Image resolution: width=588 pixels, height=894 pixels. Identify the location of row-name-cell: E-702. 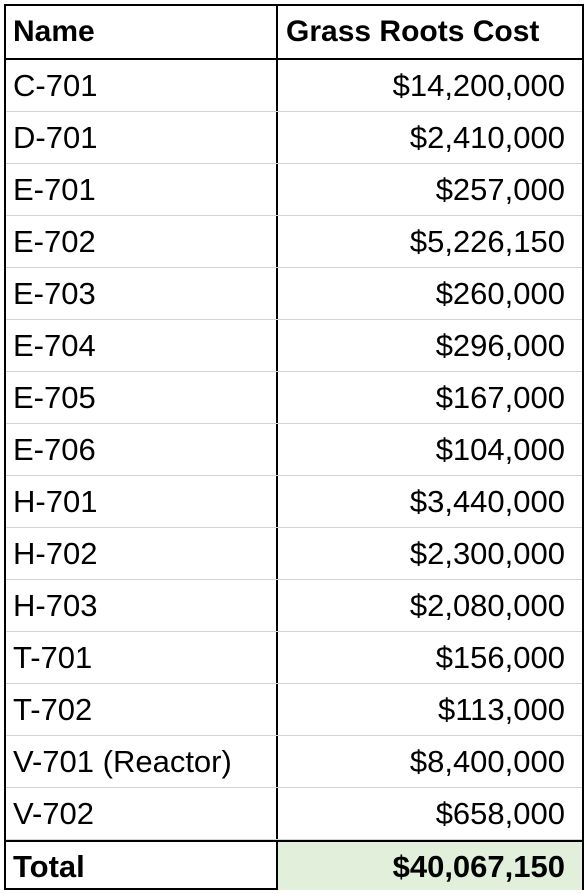
(142, 241).